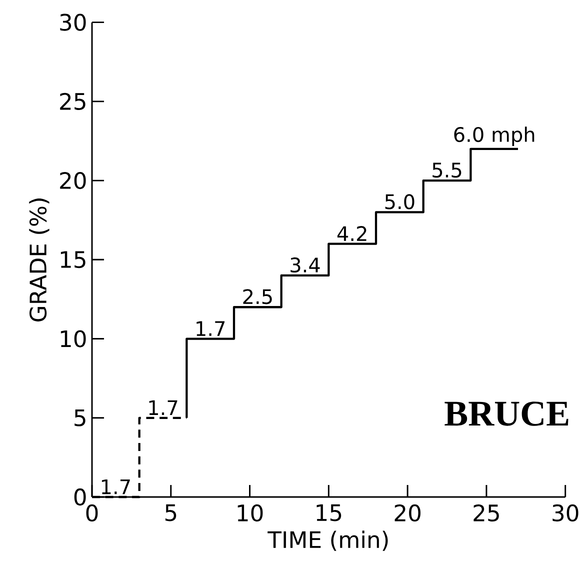 The width and height of the screenshot is (580, 563). I want to click on annotation: 2.5, so click(257, 296).